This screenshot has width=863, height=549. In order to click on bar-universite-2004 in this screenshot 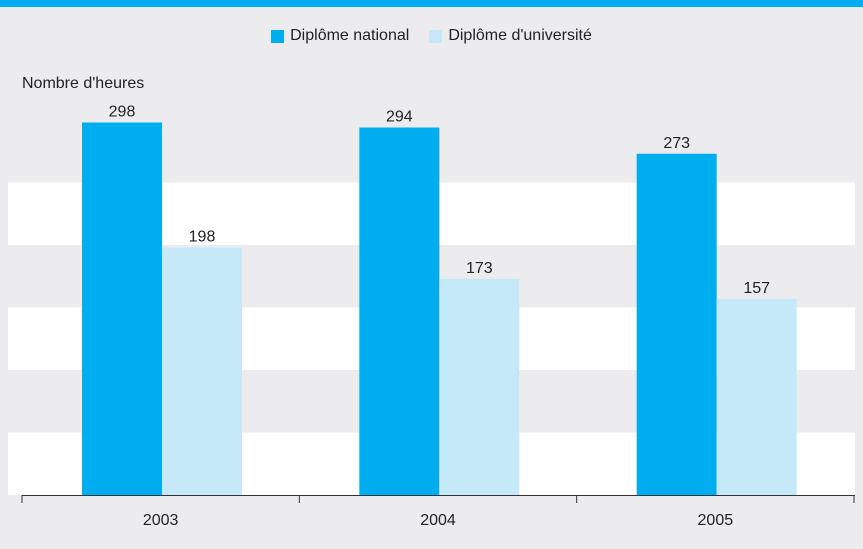, I will do `click(479, 386)`.